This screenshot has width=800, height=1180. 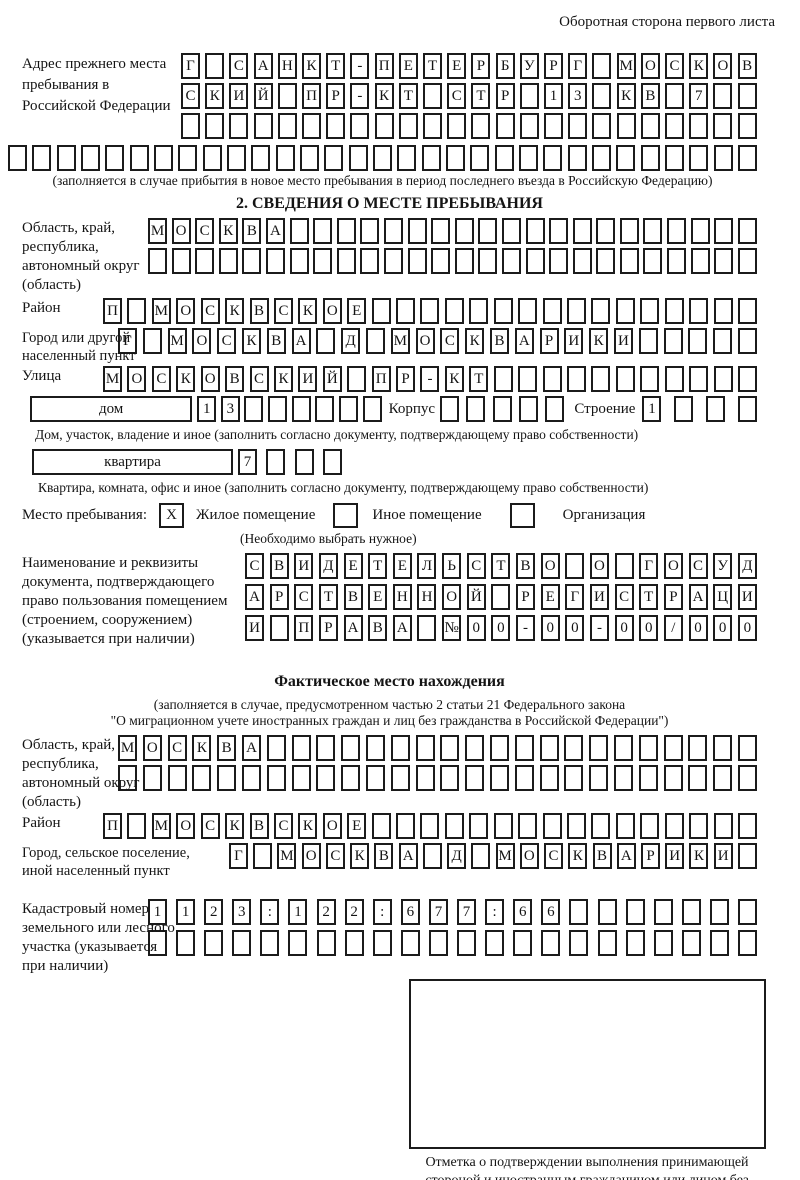 I want to click on char-box: 2, so click(x=354, y=912).